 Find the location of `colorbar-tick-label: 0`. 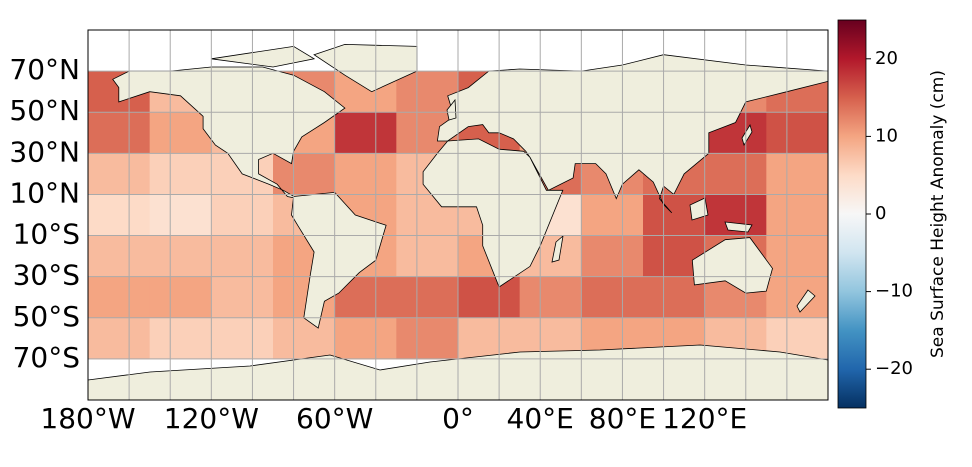

colorbar-tick-label: 0 is located at coordinates (880, 213).